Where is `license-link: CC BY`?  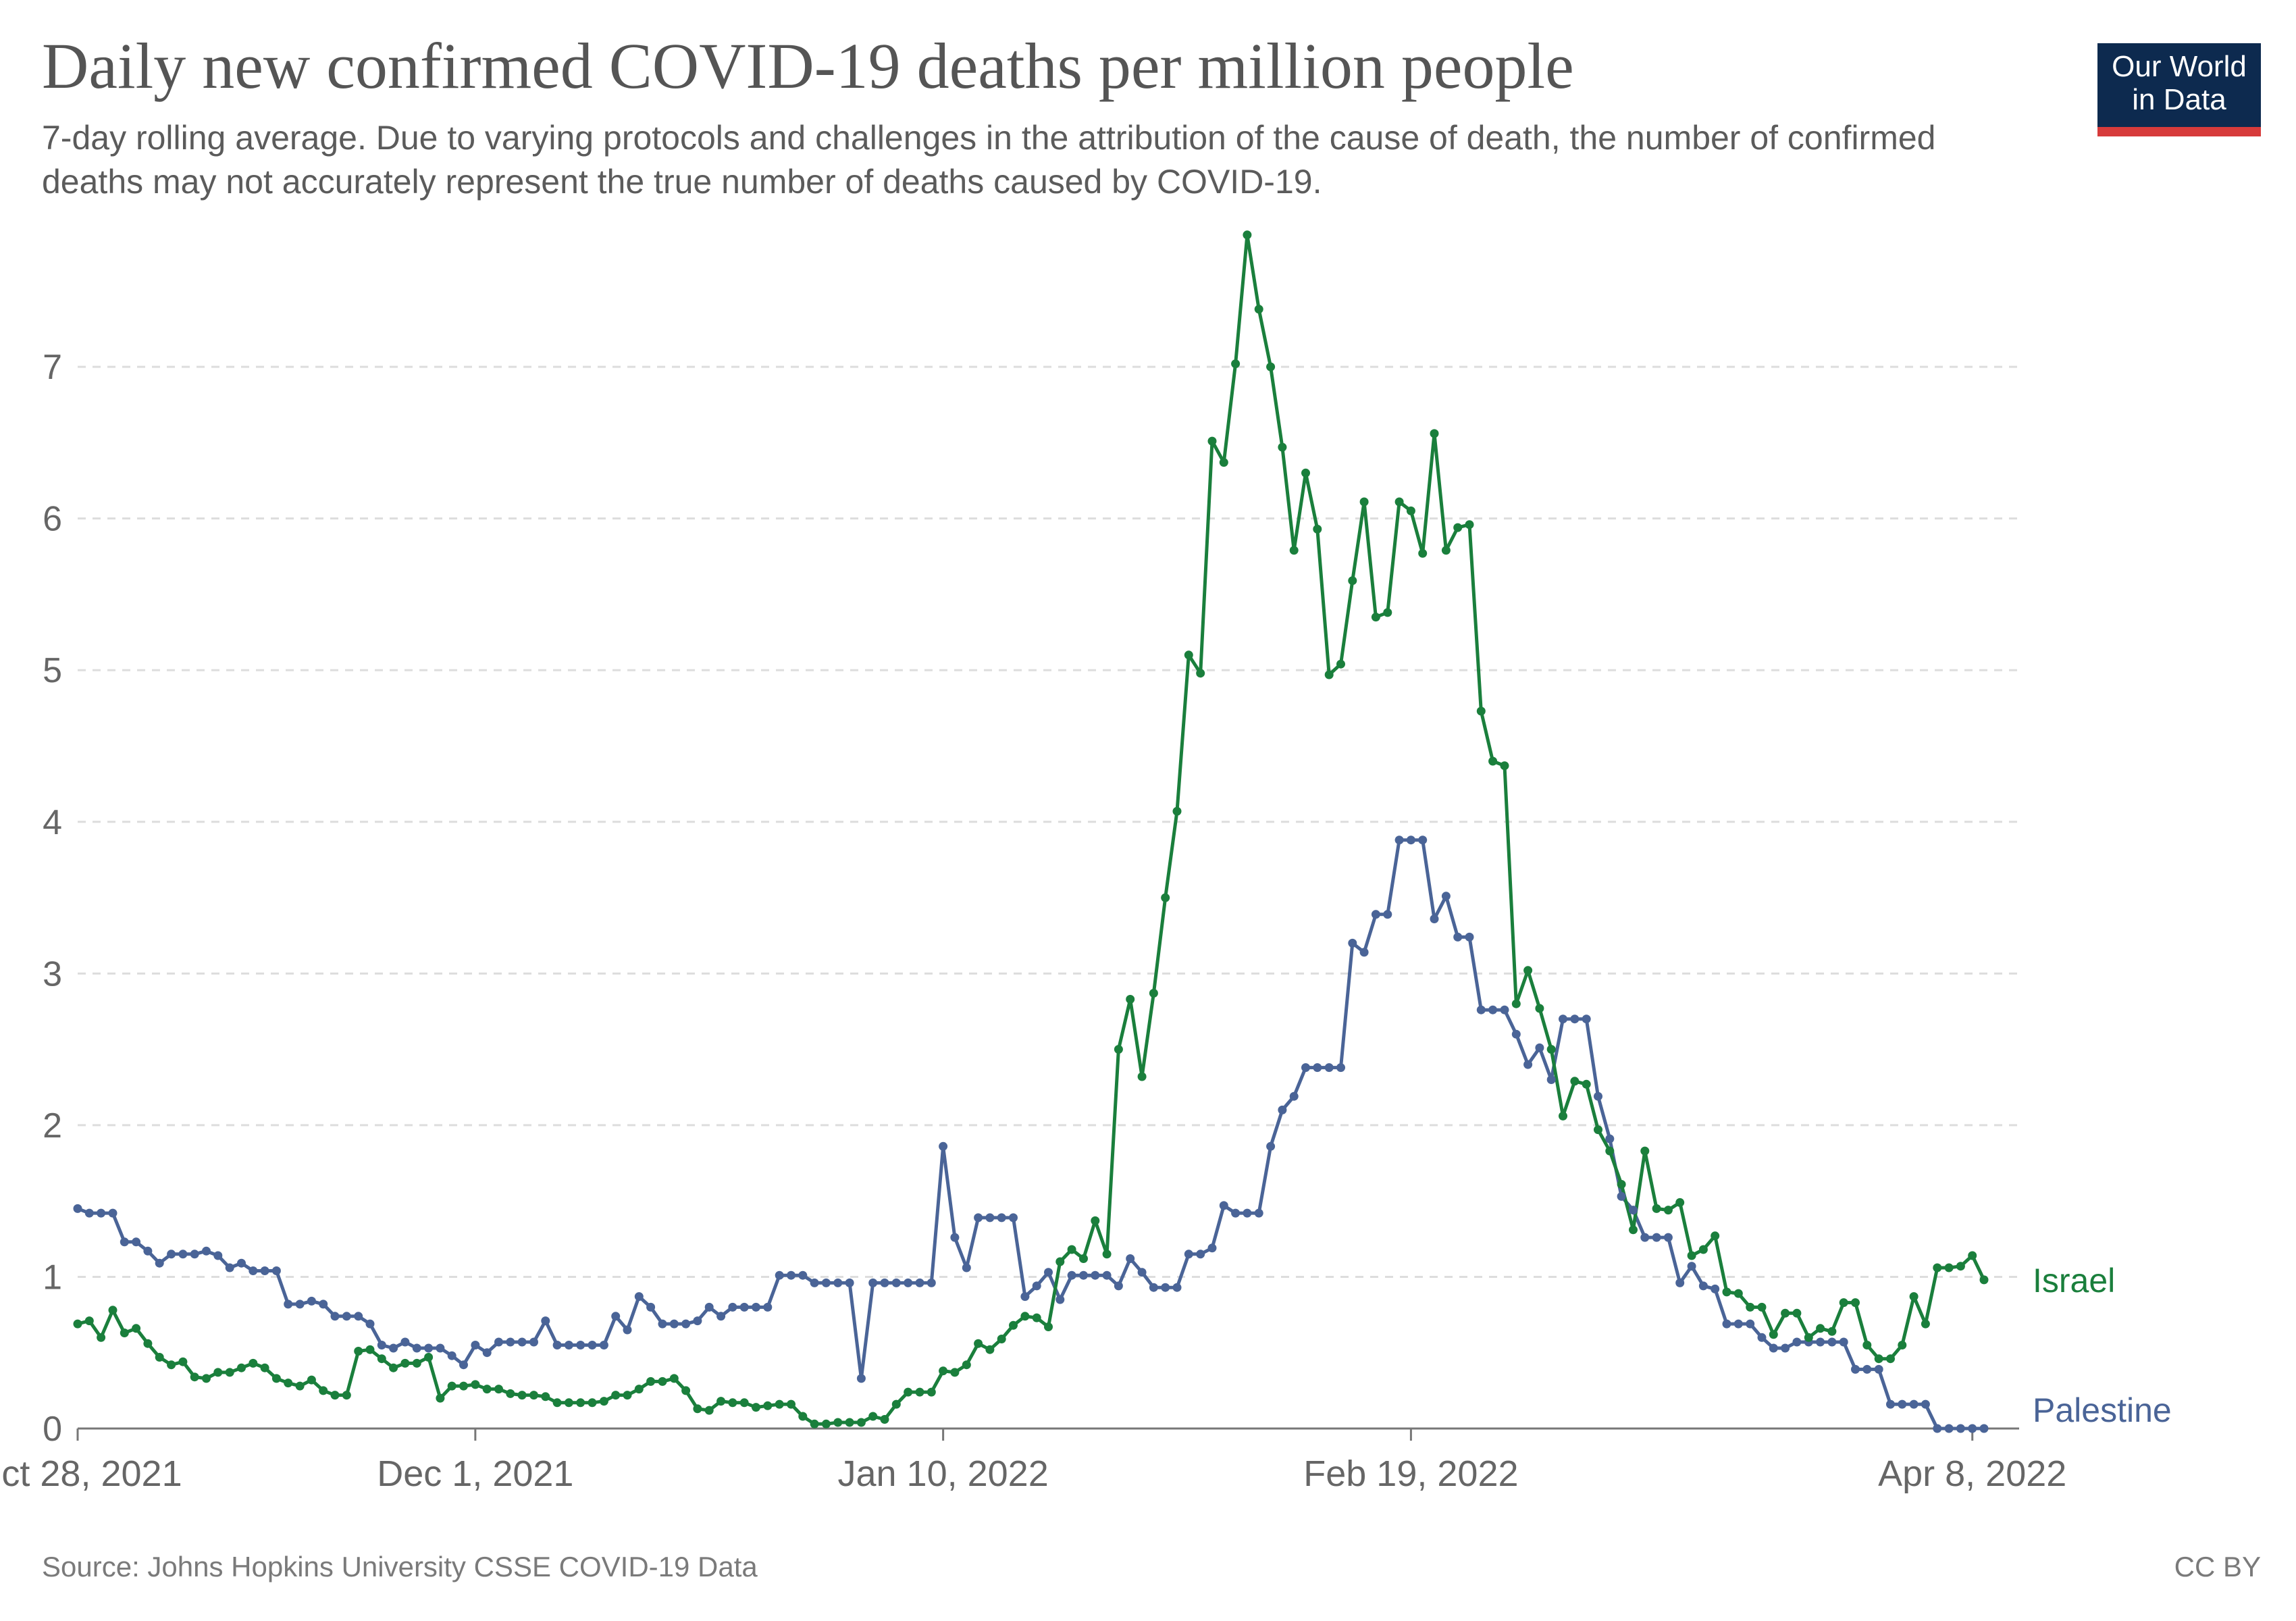 license-link: CC BY is located at coordinates (2217, 1567).